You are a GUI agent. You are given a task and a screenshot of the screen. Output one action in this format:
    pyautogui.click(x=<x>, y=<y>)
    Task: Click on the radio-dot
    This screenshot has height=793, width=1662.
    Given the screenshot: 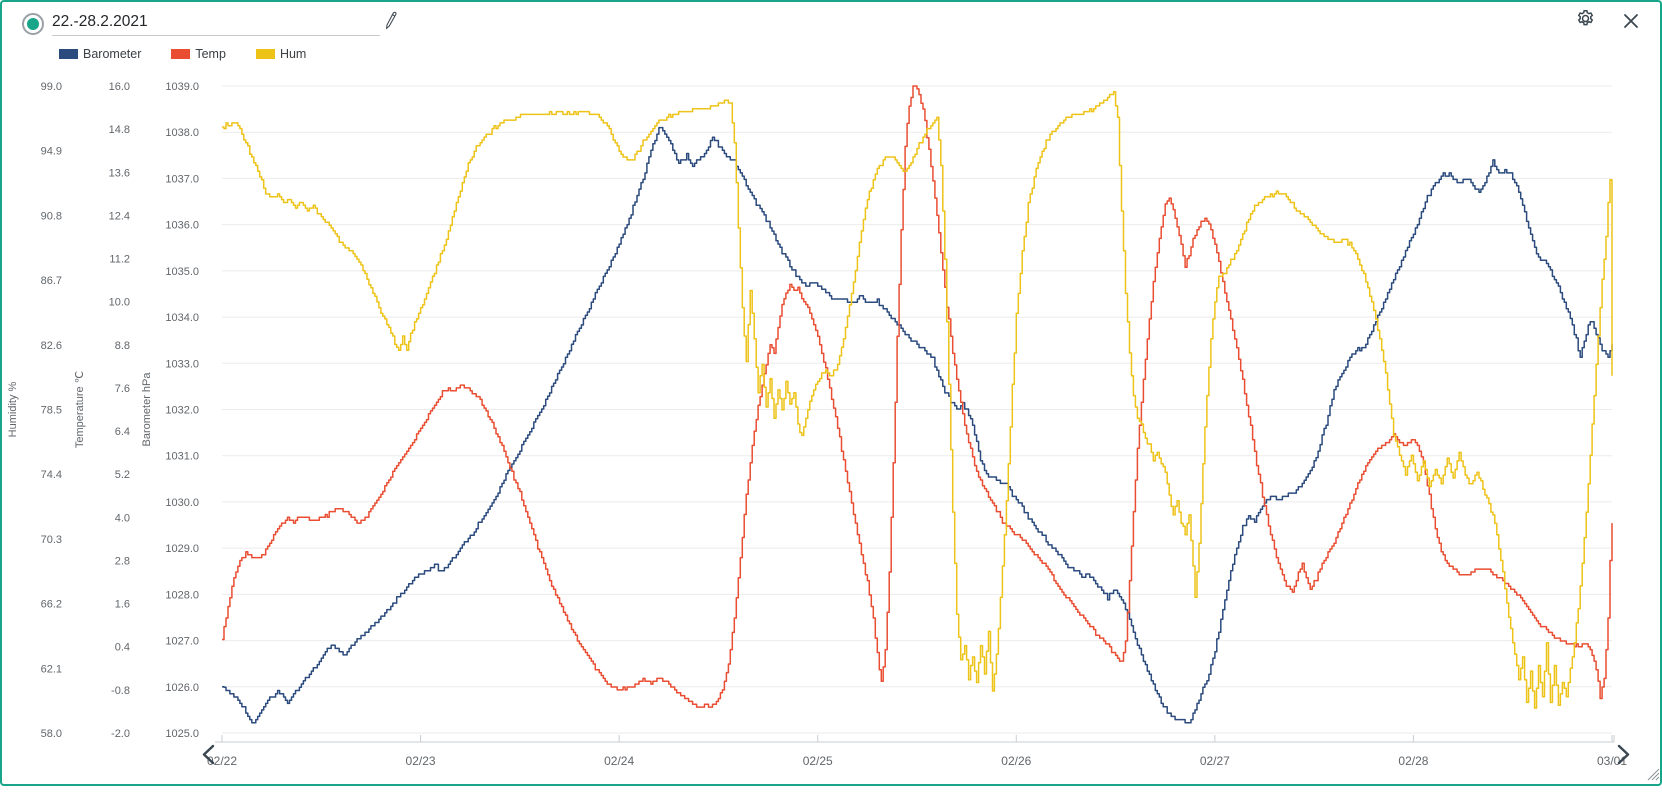 What is the action you would take?
    pyautogui.click(x=33, y=24)
    